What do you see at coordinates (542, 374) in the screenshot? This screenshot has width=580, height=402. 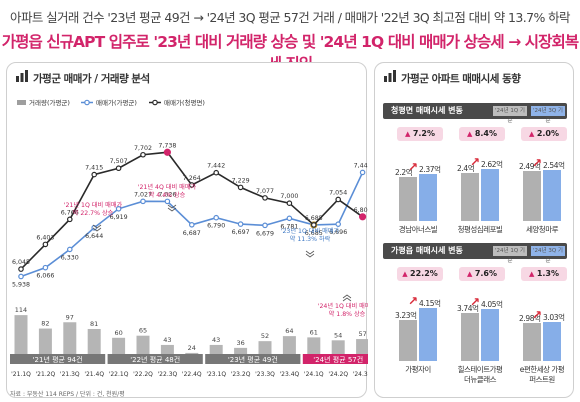 I see `complex-name: e편한세상 가평 퍼스트원` at bounding box center [542, 374].